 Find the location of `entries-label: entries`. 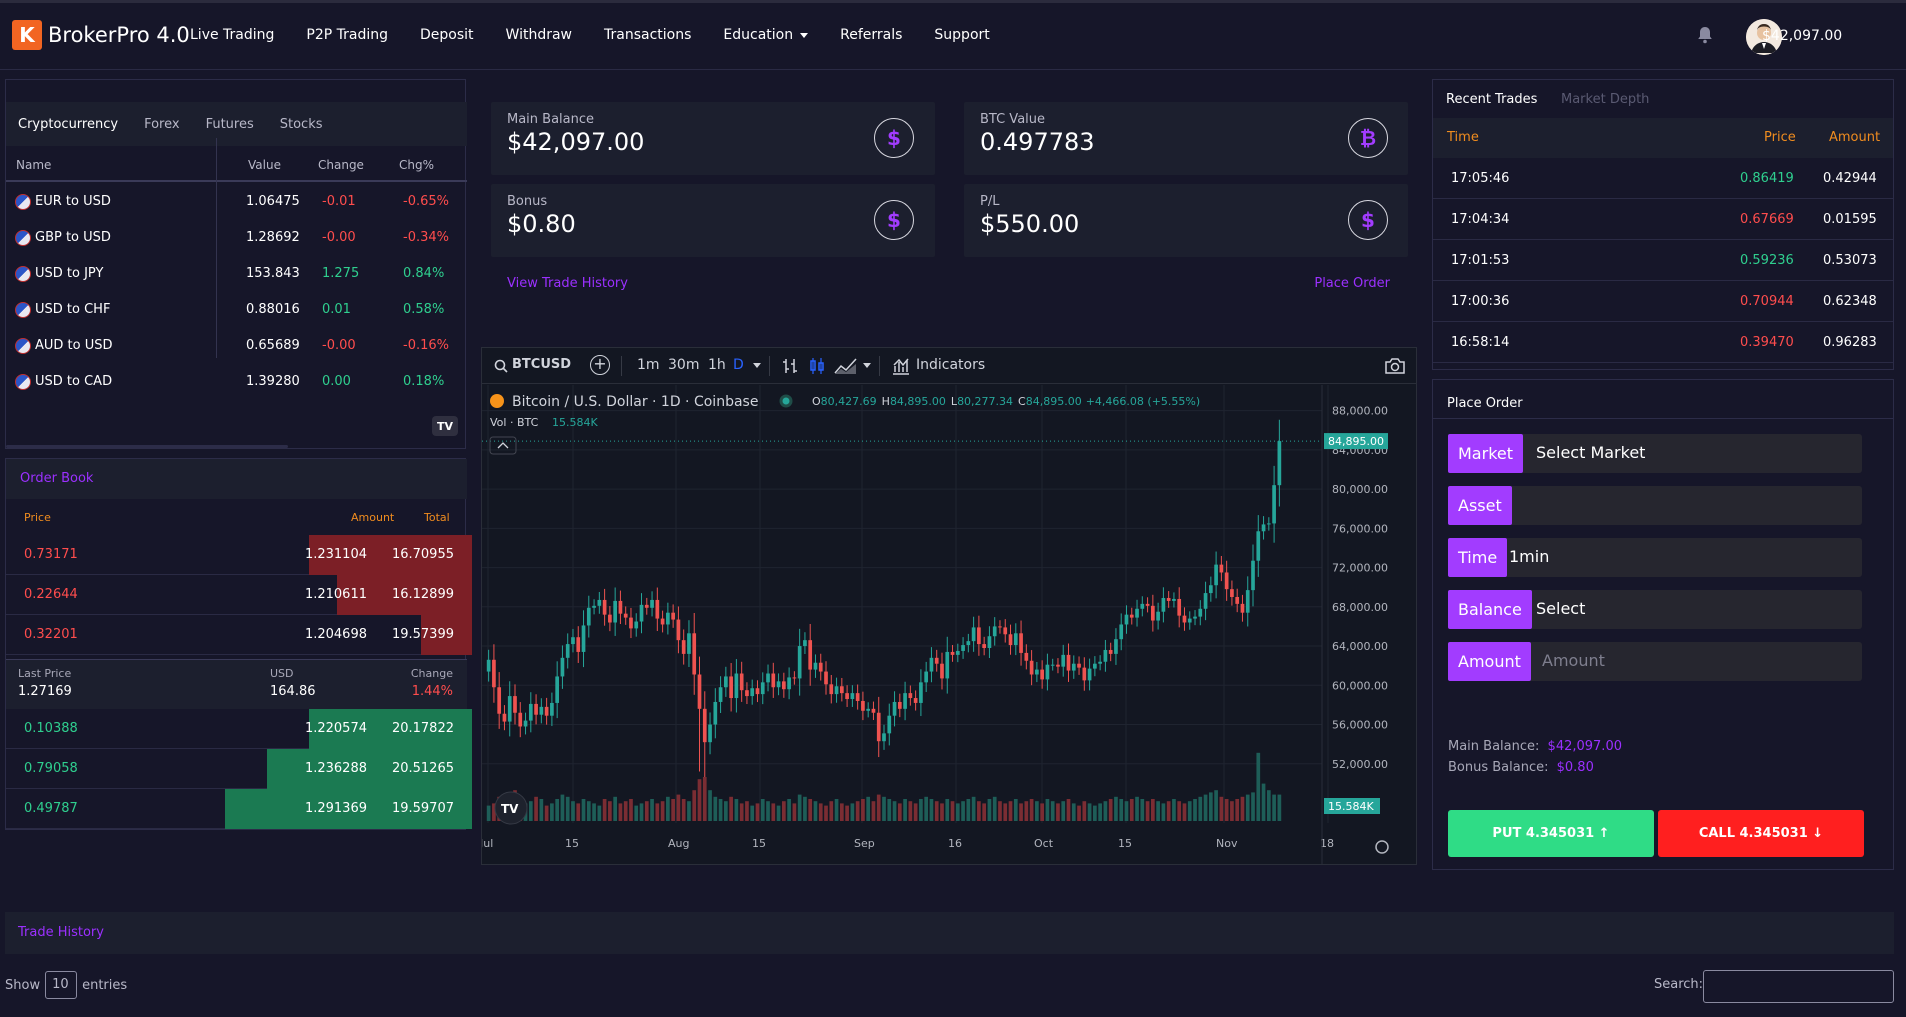

entries-label: entries is located at coordinates (105, 985).